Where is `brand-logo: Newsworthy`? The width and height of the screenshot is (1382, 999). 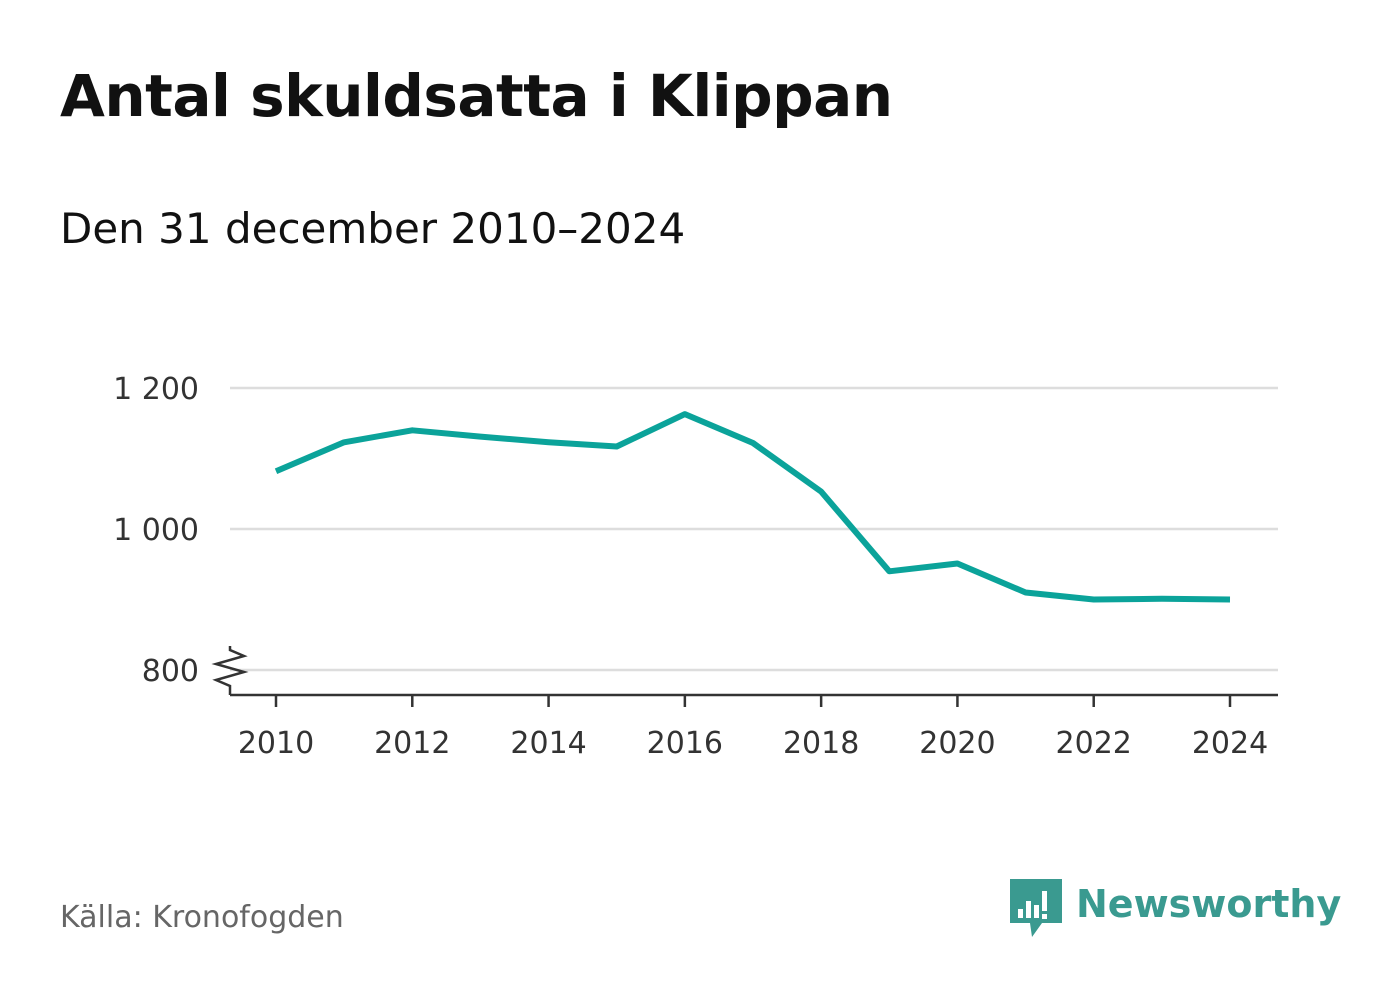 brand-logo: Newsworthy is located at coordinates (1175, 909).